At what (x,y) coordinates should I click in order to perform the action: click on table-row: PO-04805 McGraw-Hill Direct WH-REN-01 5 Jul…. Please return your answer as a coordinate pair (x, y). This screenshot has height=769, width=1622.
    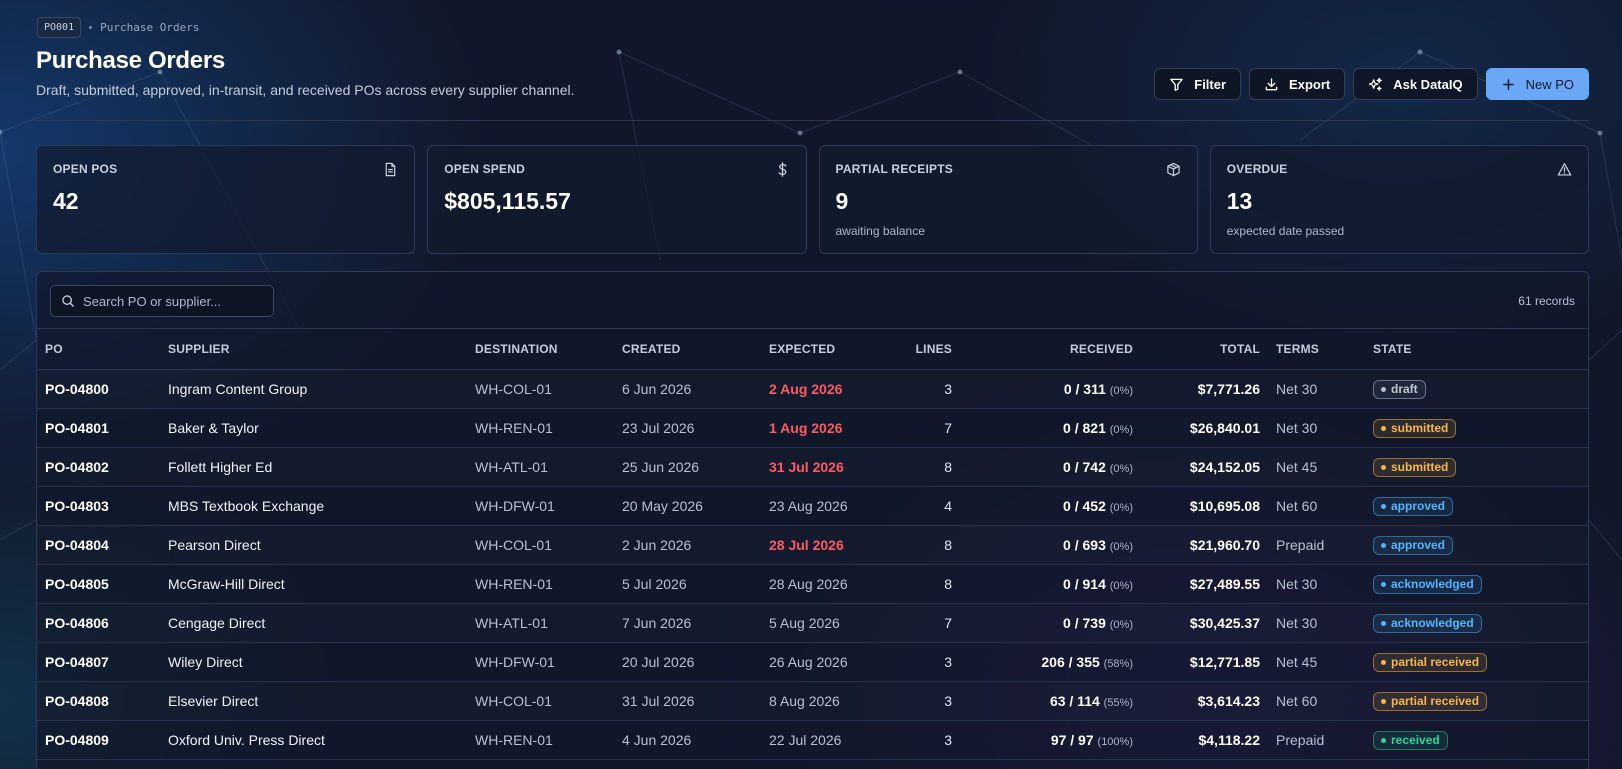
    Looking at the image, I should click on (812, 584).